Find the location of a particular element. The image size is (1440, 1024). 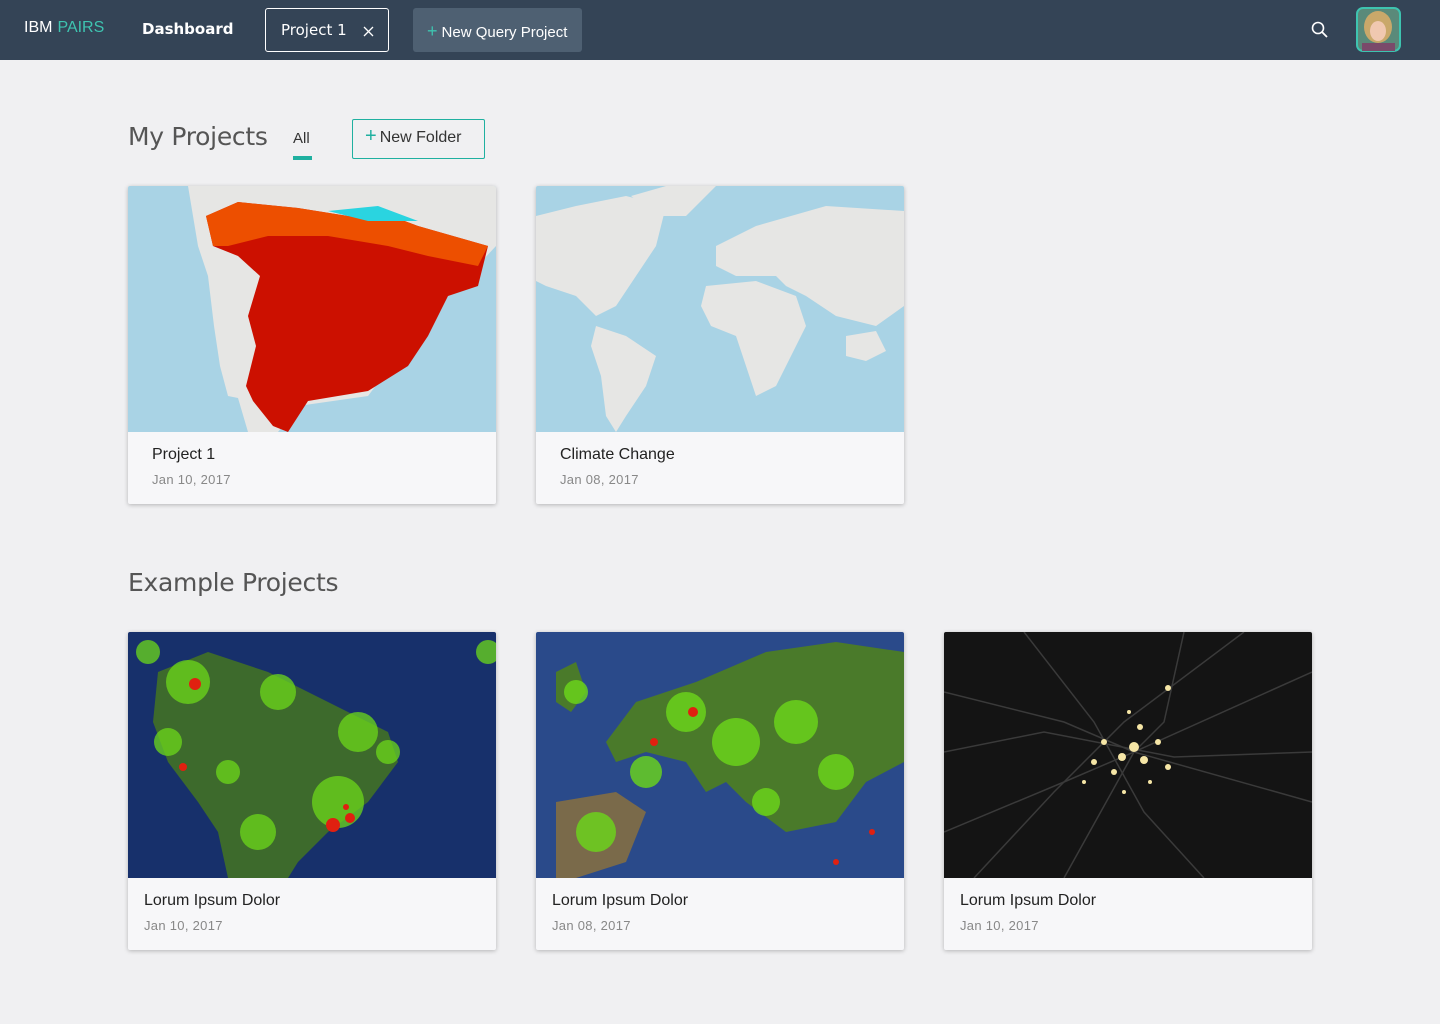

project-card: Project 1 Jan 10, 2017 is located at coordinates (312, 345).